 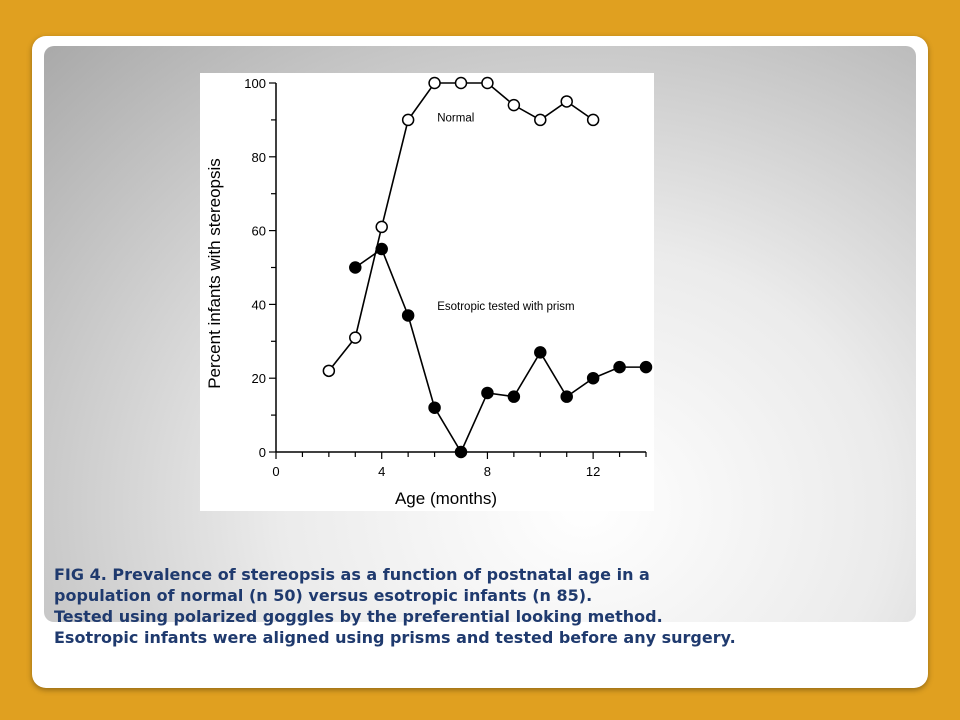 I want to click on x-tick-label: 0, so click(x=275, y=471).